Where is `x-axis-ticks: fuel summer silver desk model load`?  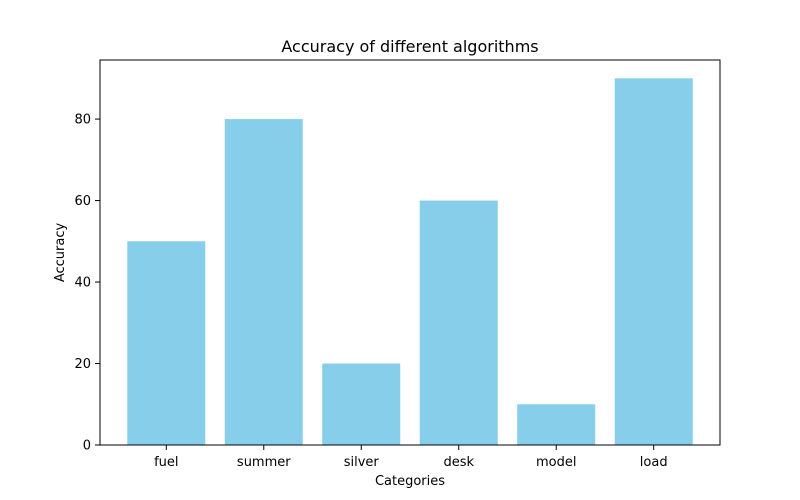 x-axis-ticks: fuel summer silver desk model load is located at coordinates (411, 457).